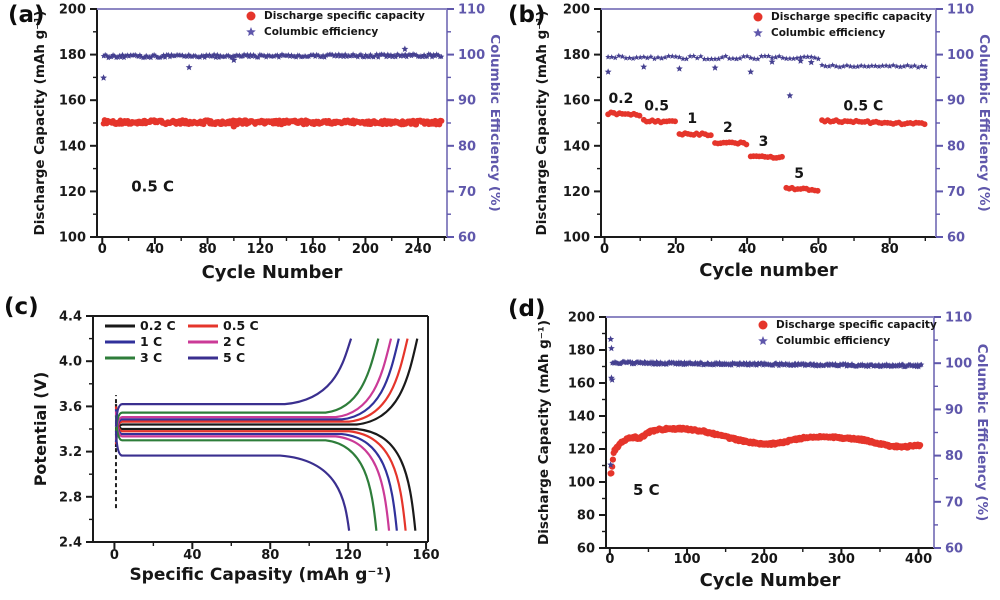 This screenshot has height=600, width=1000. I want to click on d-y-tick-label: 100, so click(581, 483).